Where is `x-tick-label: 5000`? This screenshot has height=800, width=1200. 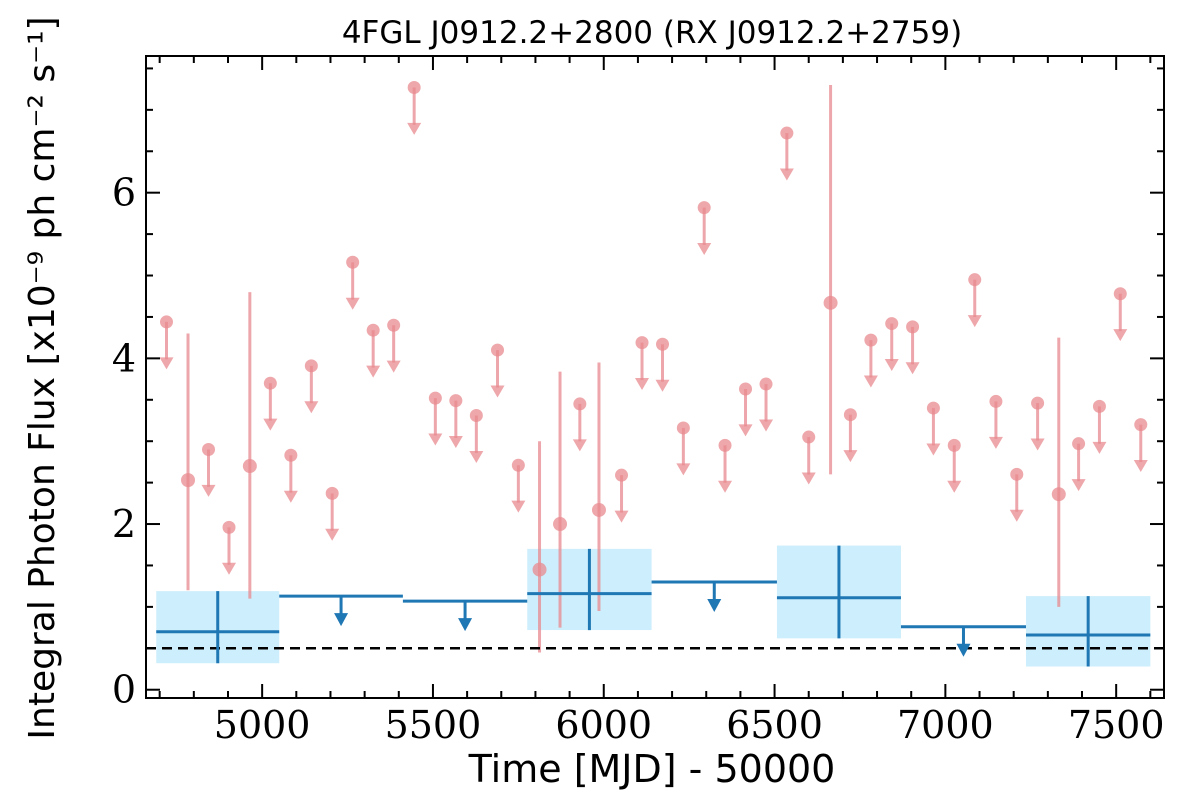
x-tick-label: 5000 is located at coordinates (262, 725).